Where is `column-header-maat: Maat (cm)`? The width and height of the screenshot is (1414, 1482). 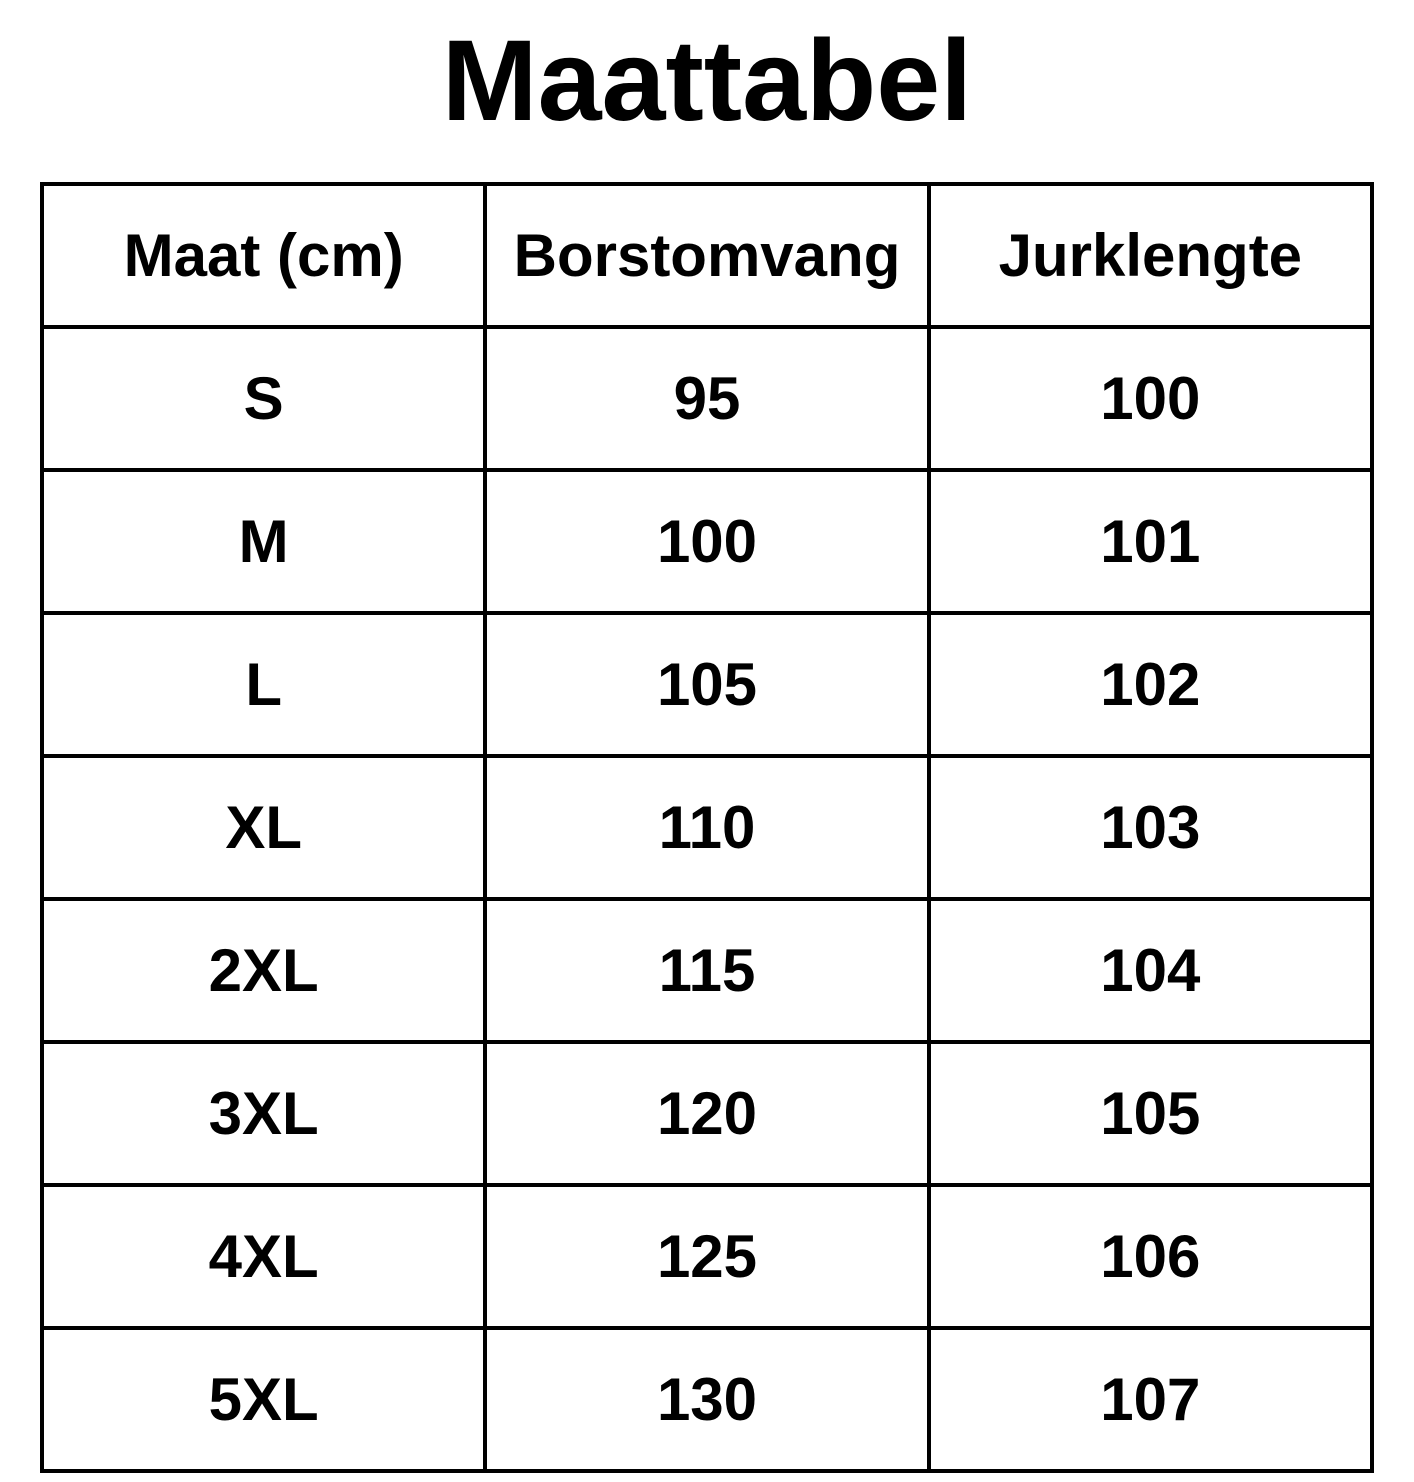 column-header-maat: Maat (cm) is located at coordinates (263, 255).